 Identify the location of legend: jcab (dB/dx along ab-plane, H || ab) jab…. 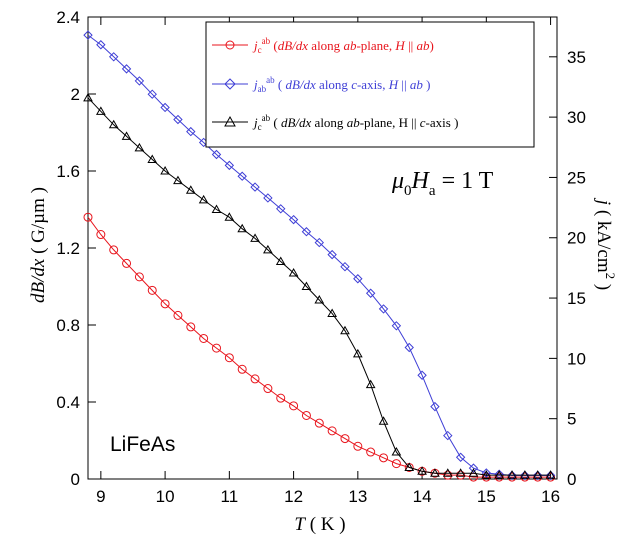
(370, 84).